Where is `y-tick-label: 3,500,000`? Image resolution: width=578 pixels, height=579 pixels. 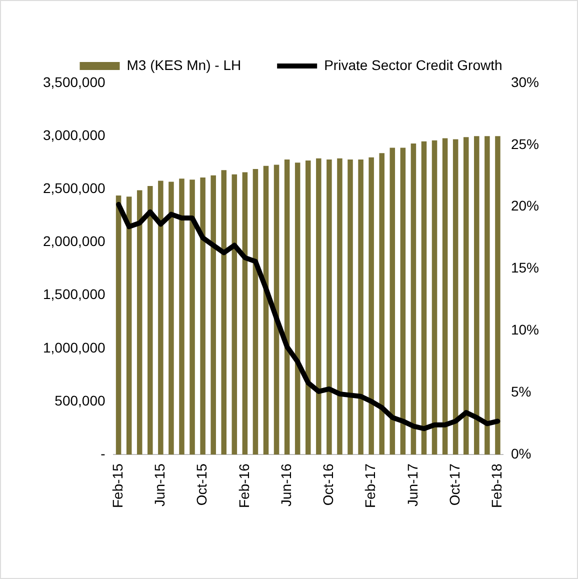 y-tick-label: 3,500,000 is located at coordinates (74, 82).